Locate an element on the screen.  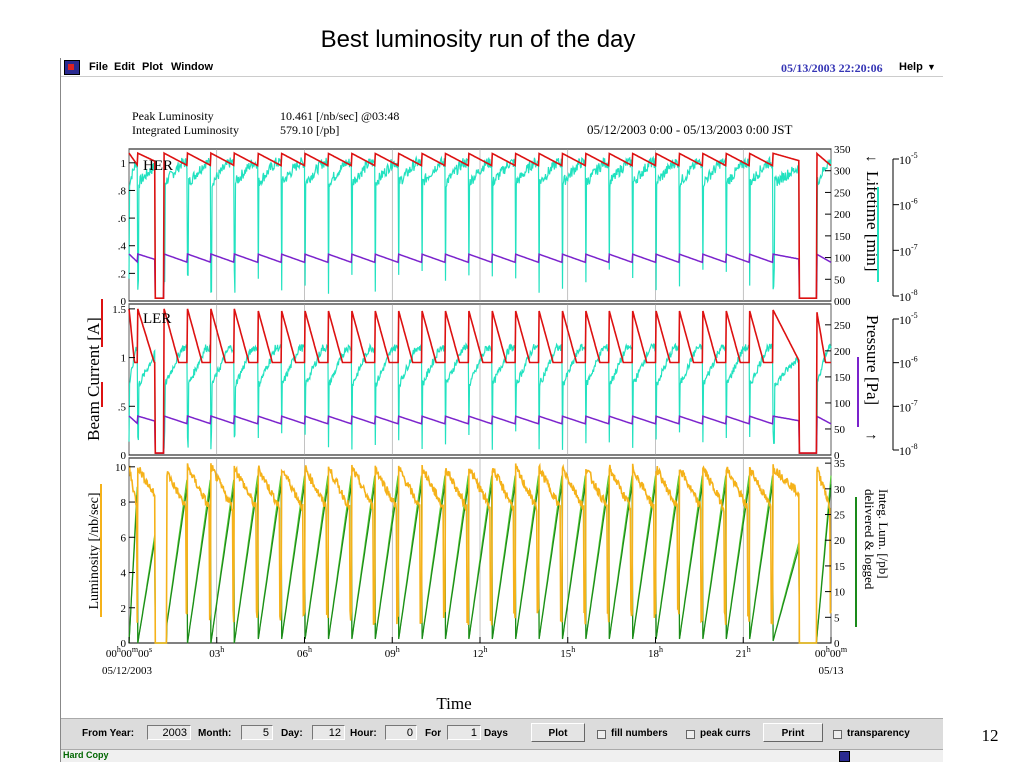
days-label: Days is located at coordinates (496, 733).